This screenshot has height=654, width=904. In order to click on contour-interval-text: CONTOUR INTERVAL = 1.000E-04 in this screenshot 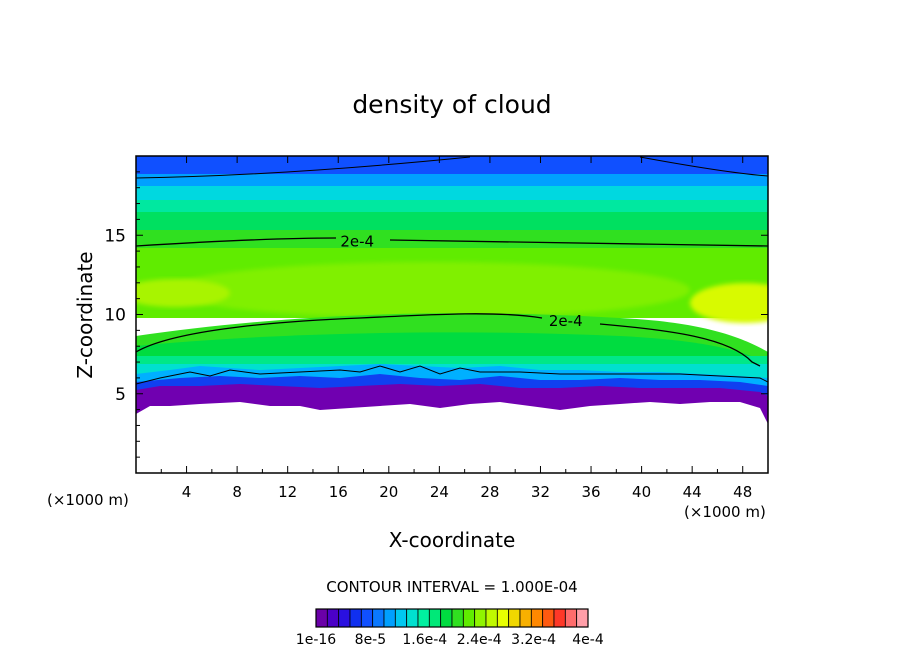, I will do `click(451, 587)`.